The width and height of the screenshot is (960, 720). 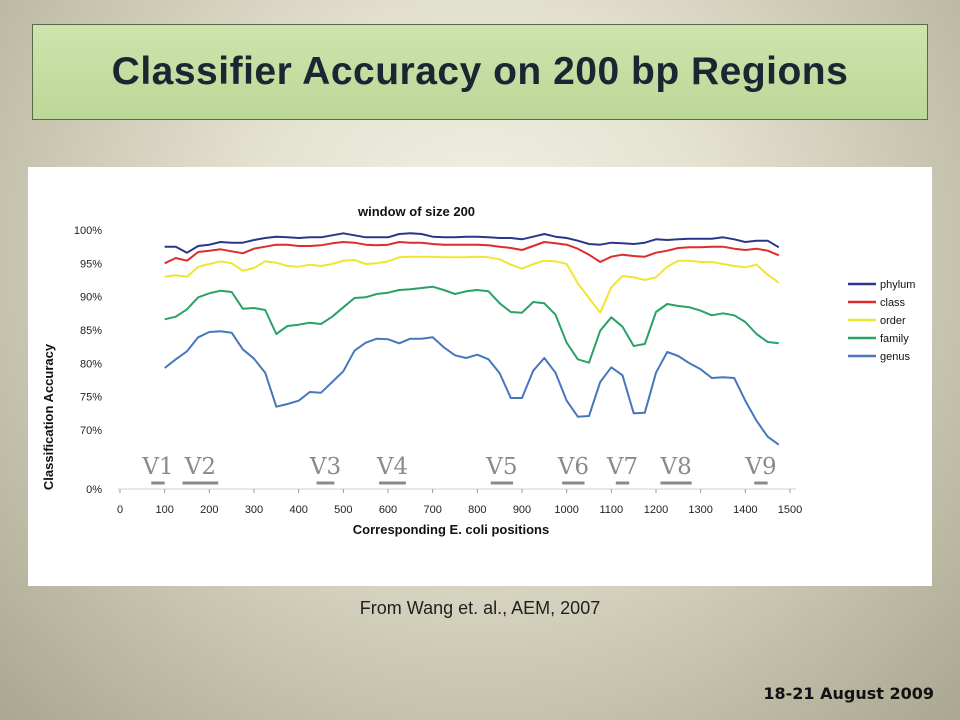 I want to click on variable-region-label: V7, so click(x=622, y=467).